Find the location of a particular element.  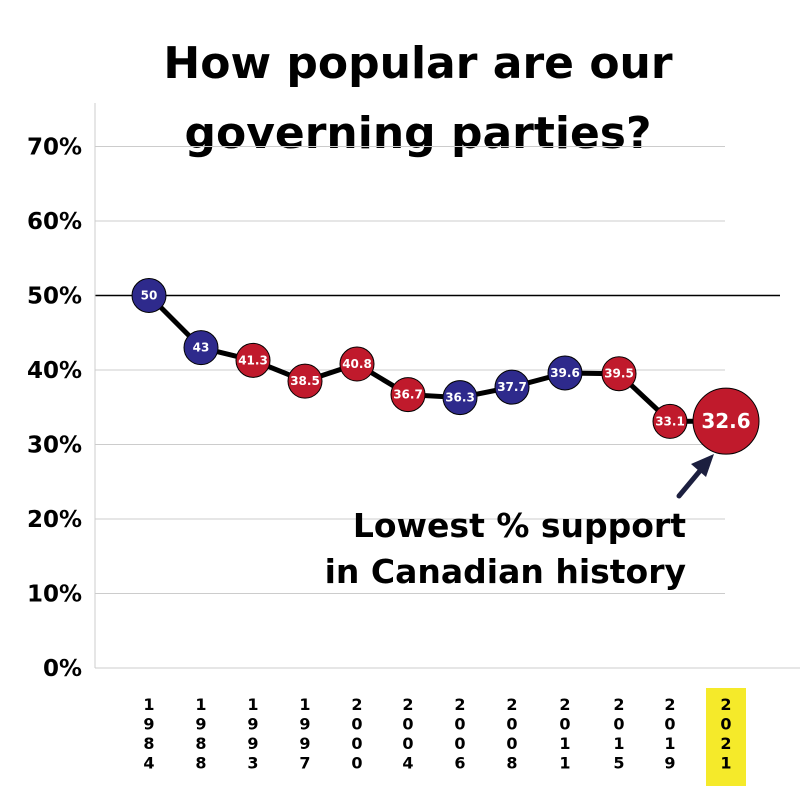

chart-title-line-1: How popular are our is located at coordinates (417, 63).